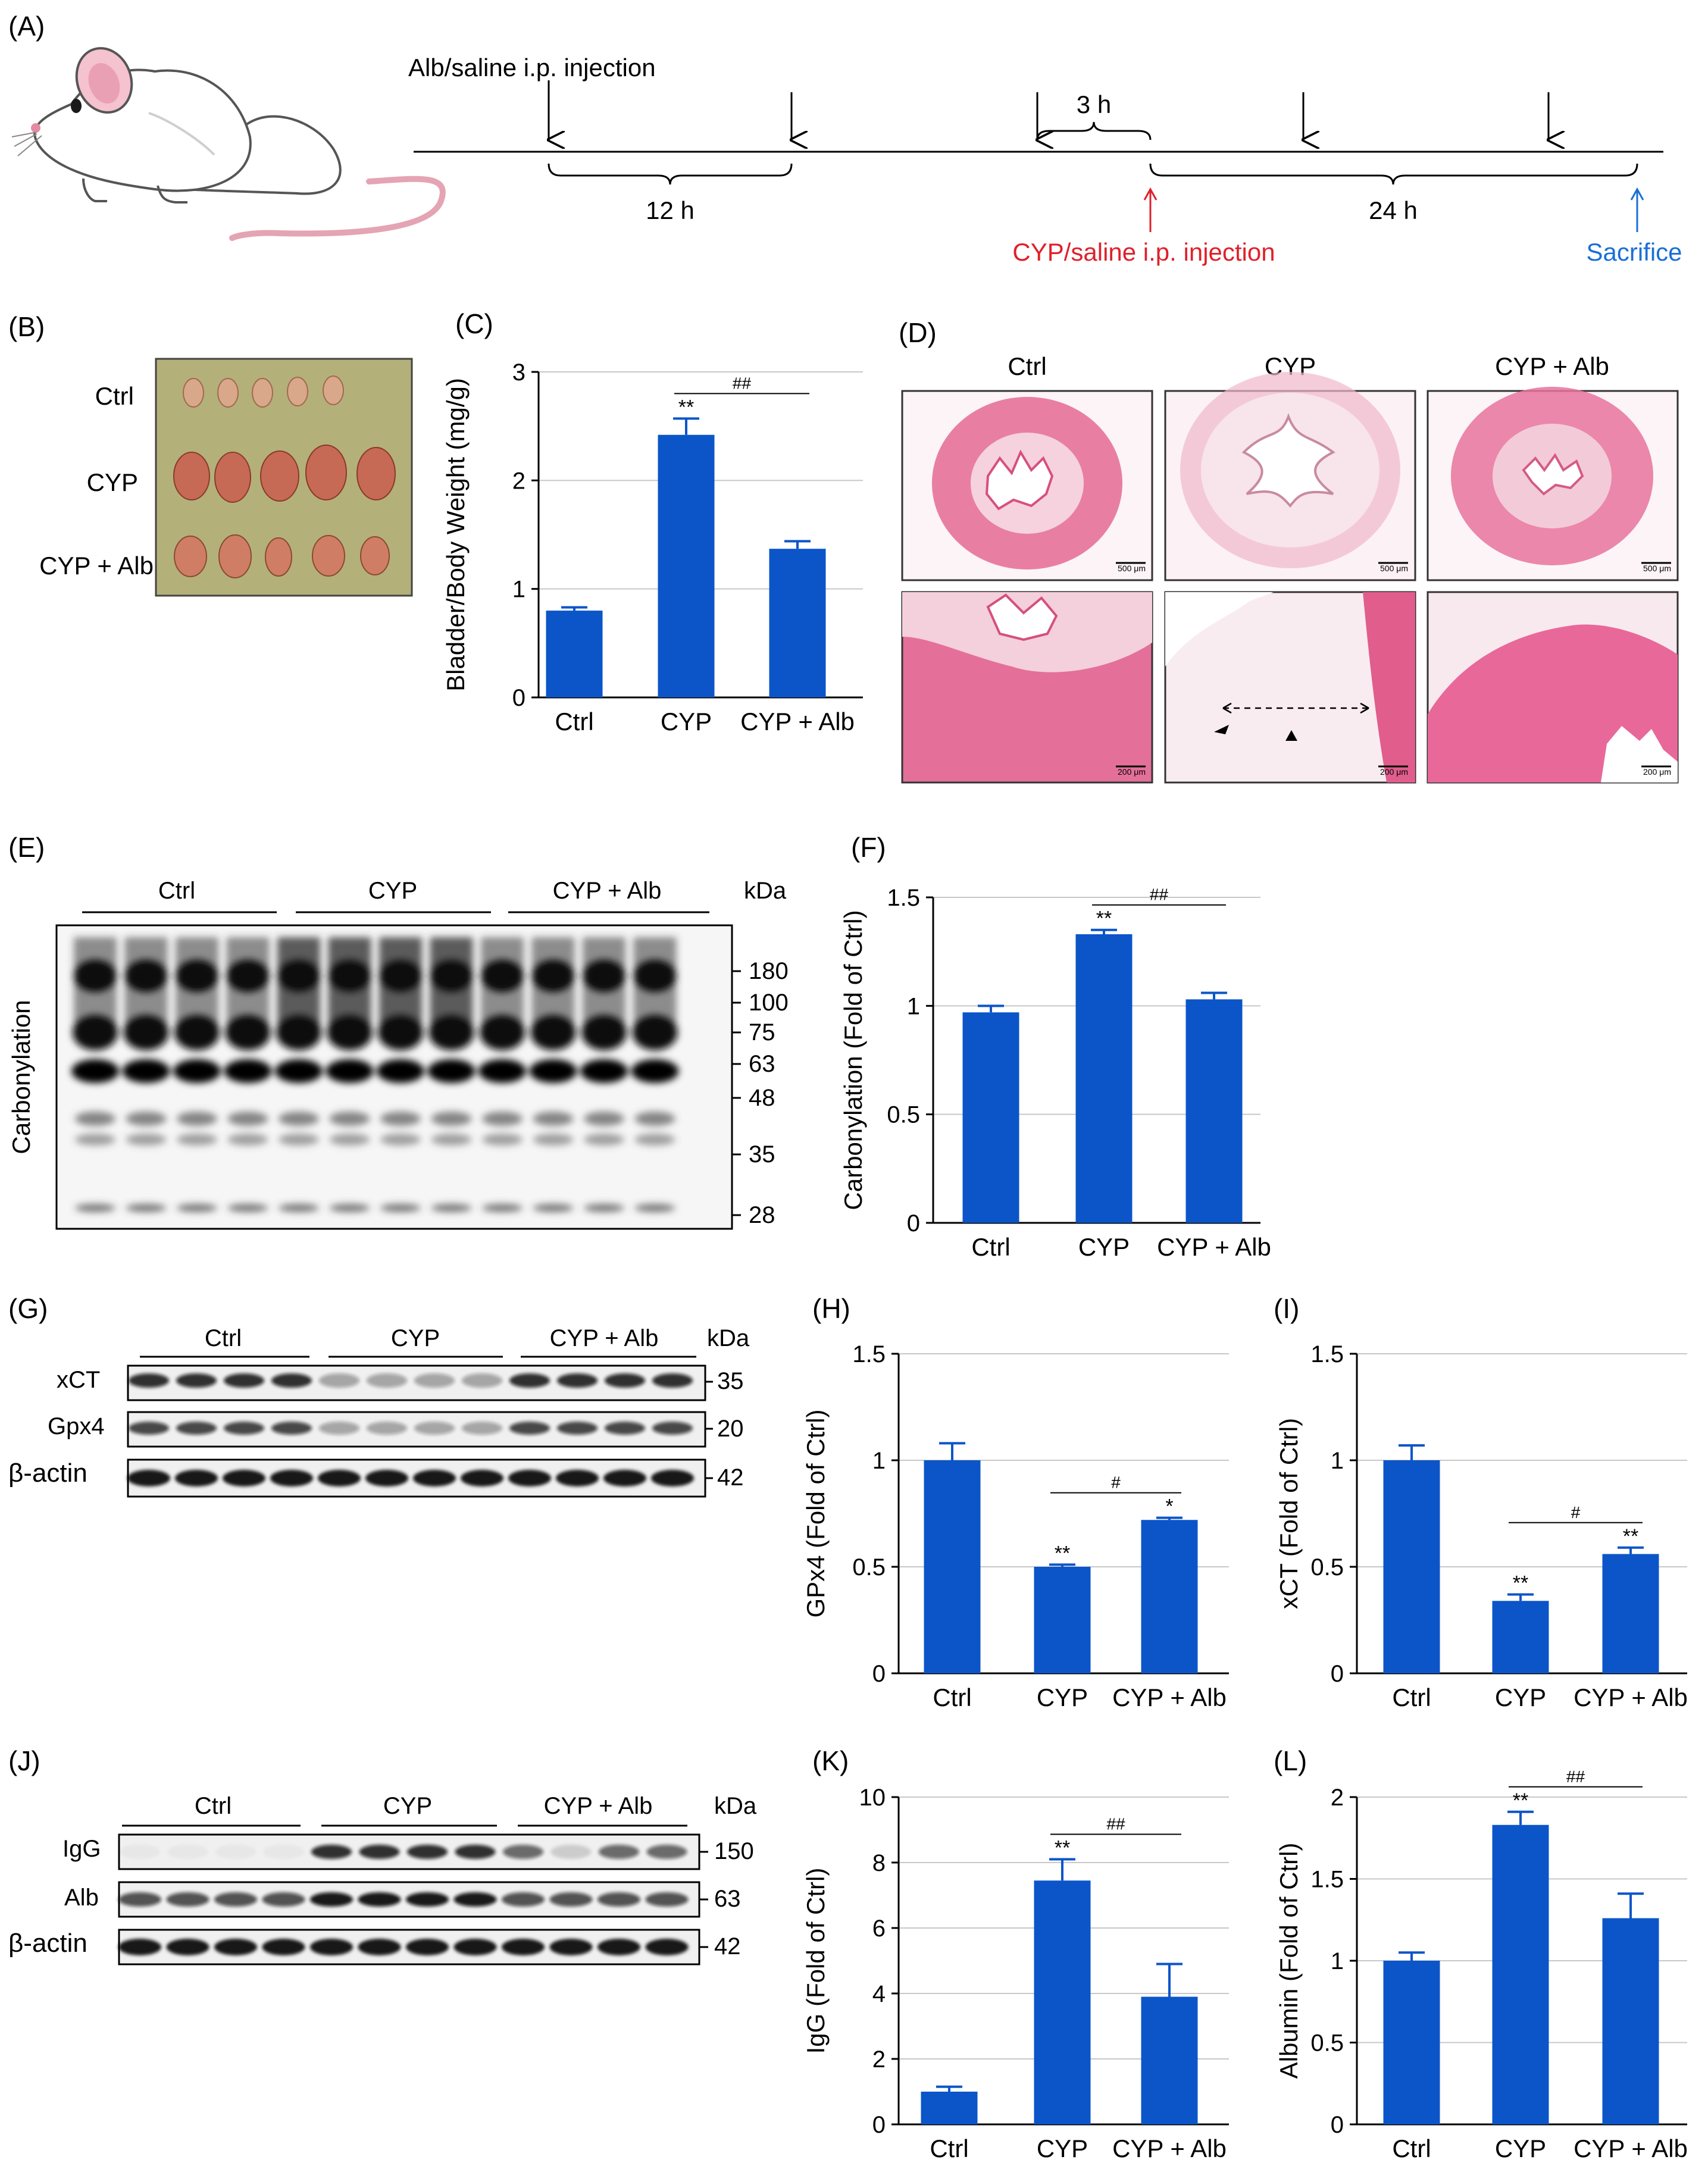 The height and width of the screenshot is (2169, 1708). Describe the element at coordinates (762, 1154) in the screenshot. I see `marker-35: 35` at that location.